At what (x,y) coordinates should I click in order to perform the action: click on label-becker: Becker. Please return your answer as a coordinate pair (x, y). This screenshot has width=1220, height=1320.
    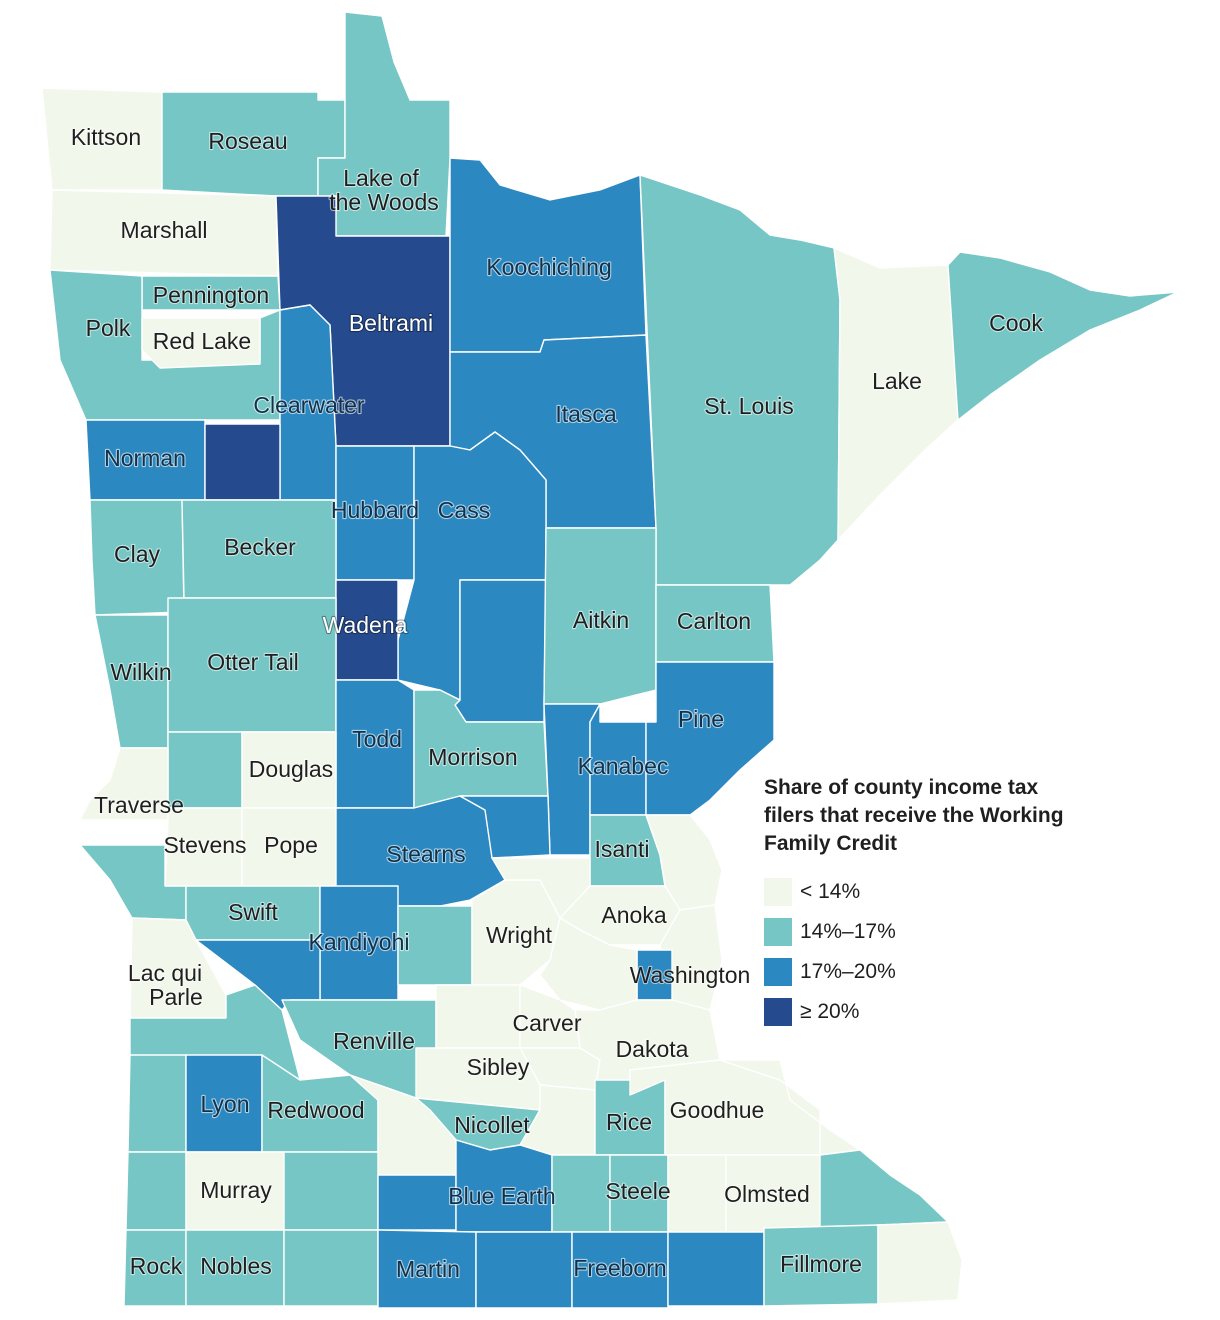
    Looking at the image, I should click on (260, 547).